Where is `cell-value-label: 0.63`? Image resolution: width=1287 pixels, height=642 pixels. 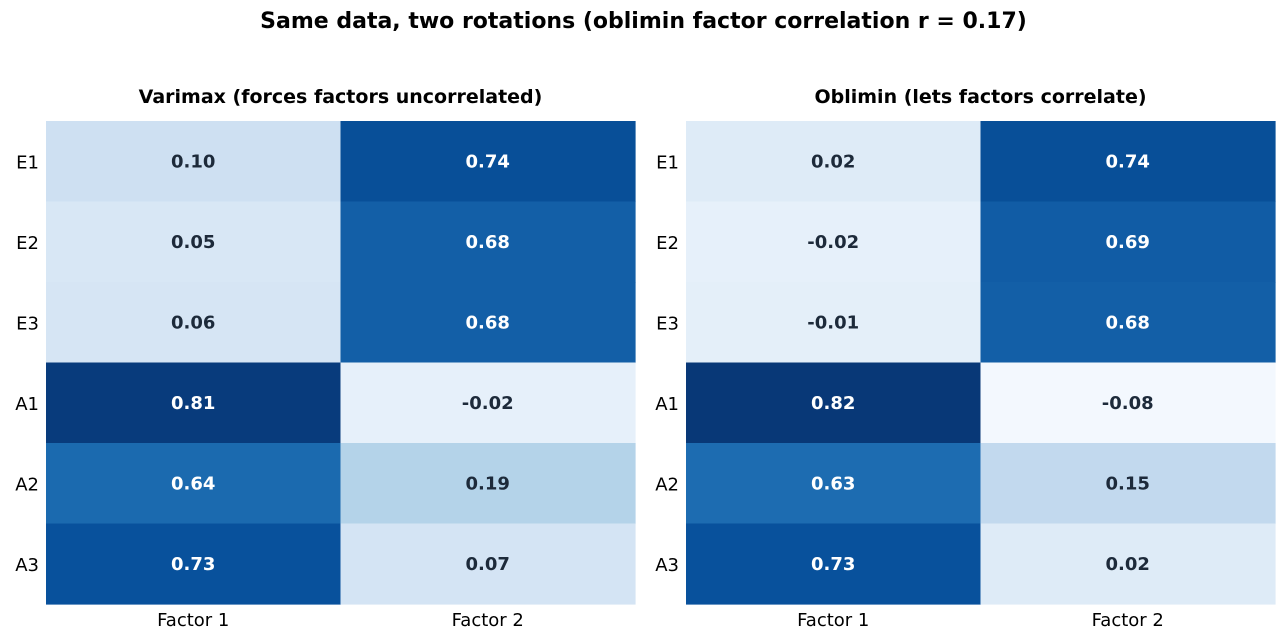
cell-value-label: 0.63 is located at coordinates (833, 483).